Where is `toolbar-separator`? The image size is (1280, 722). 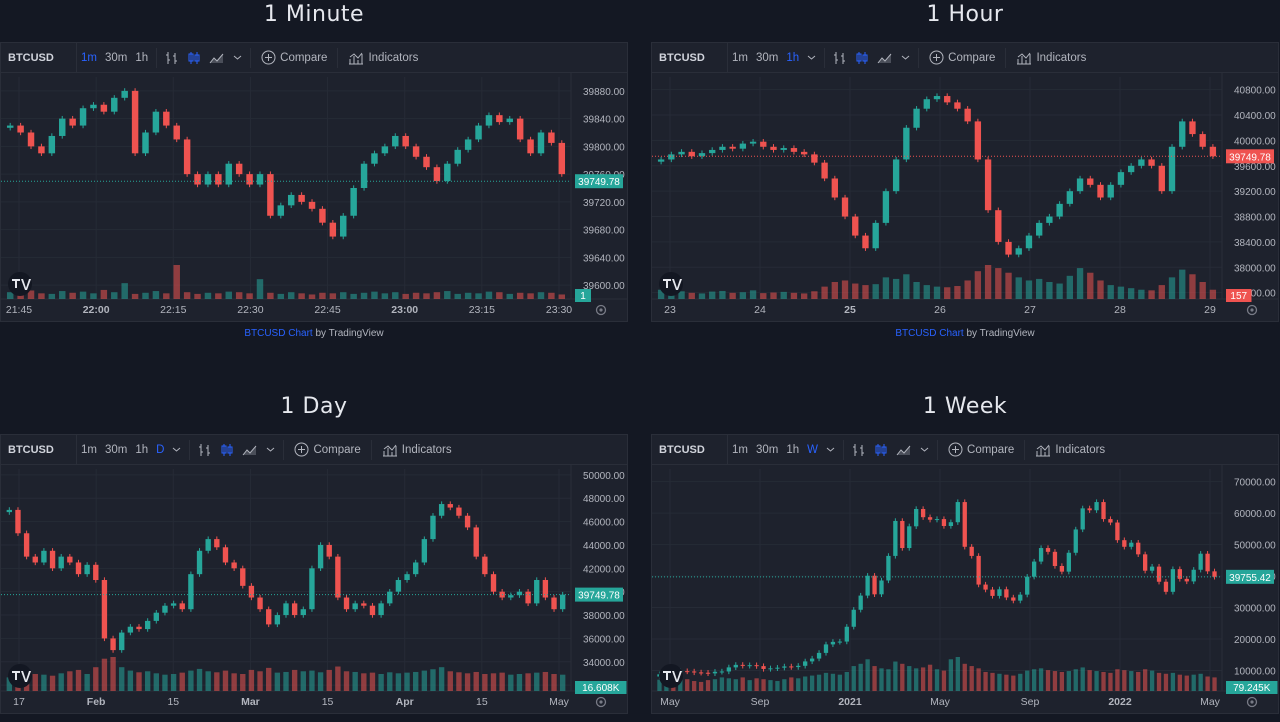 toolbar-separator is located at coordinates (190, 449).